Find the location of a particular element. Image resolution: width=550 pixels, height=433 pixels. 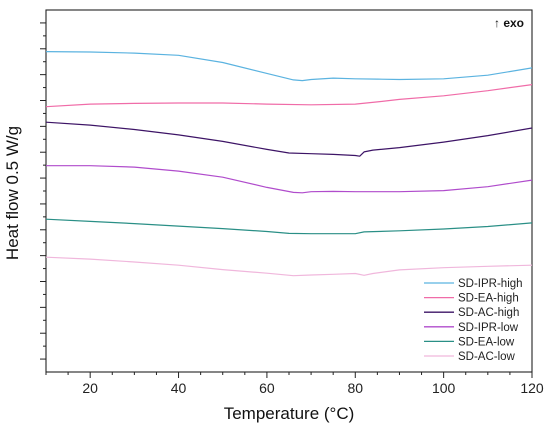

legend-label: SD-IPR-high is located at coordinates (490, 284).